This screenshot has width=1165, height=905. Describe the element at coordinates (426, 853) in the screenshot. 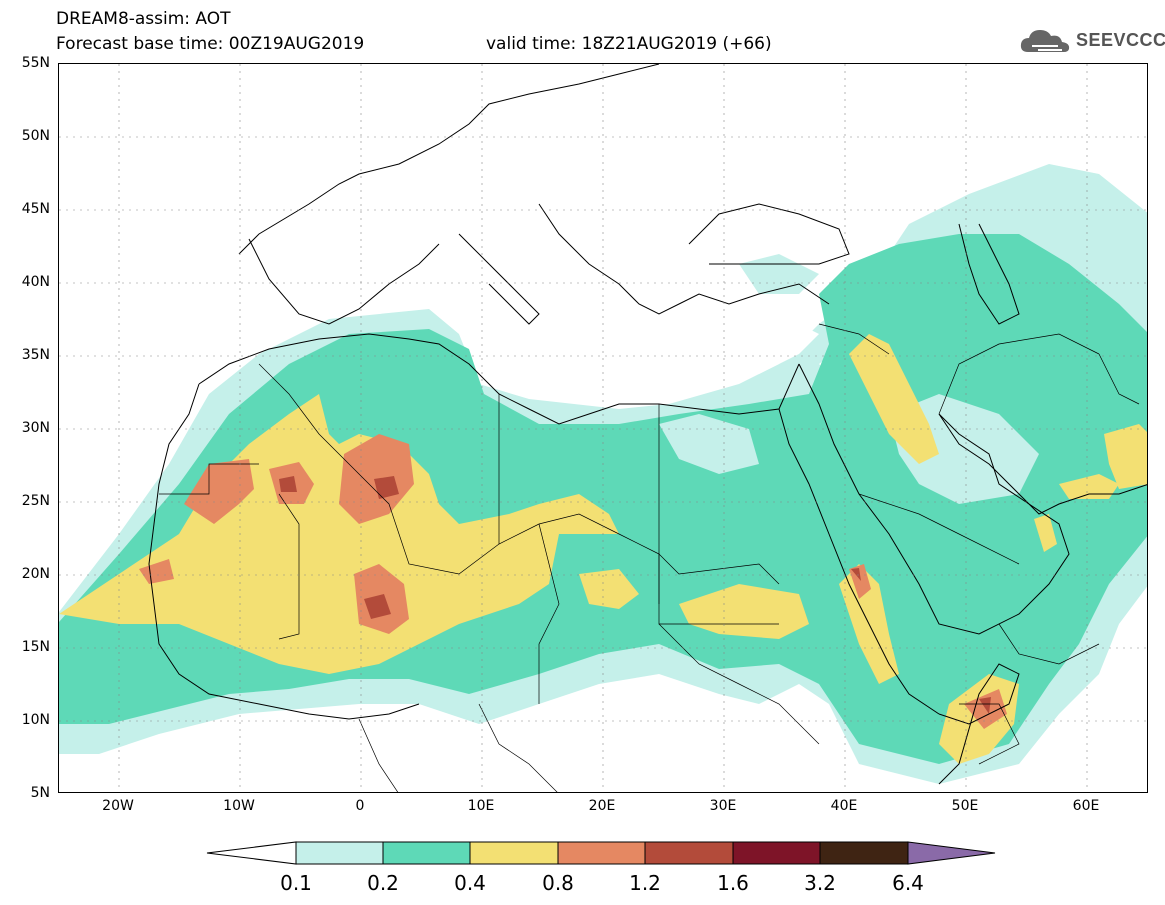

I see `colorbar-bin-0.2` at that location.